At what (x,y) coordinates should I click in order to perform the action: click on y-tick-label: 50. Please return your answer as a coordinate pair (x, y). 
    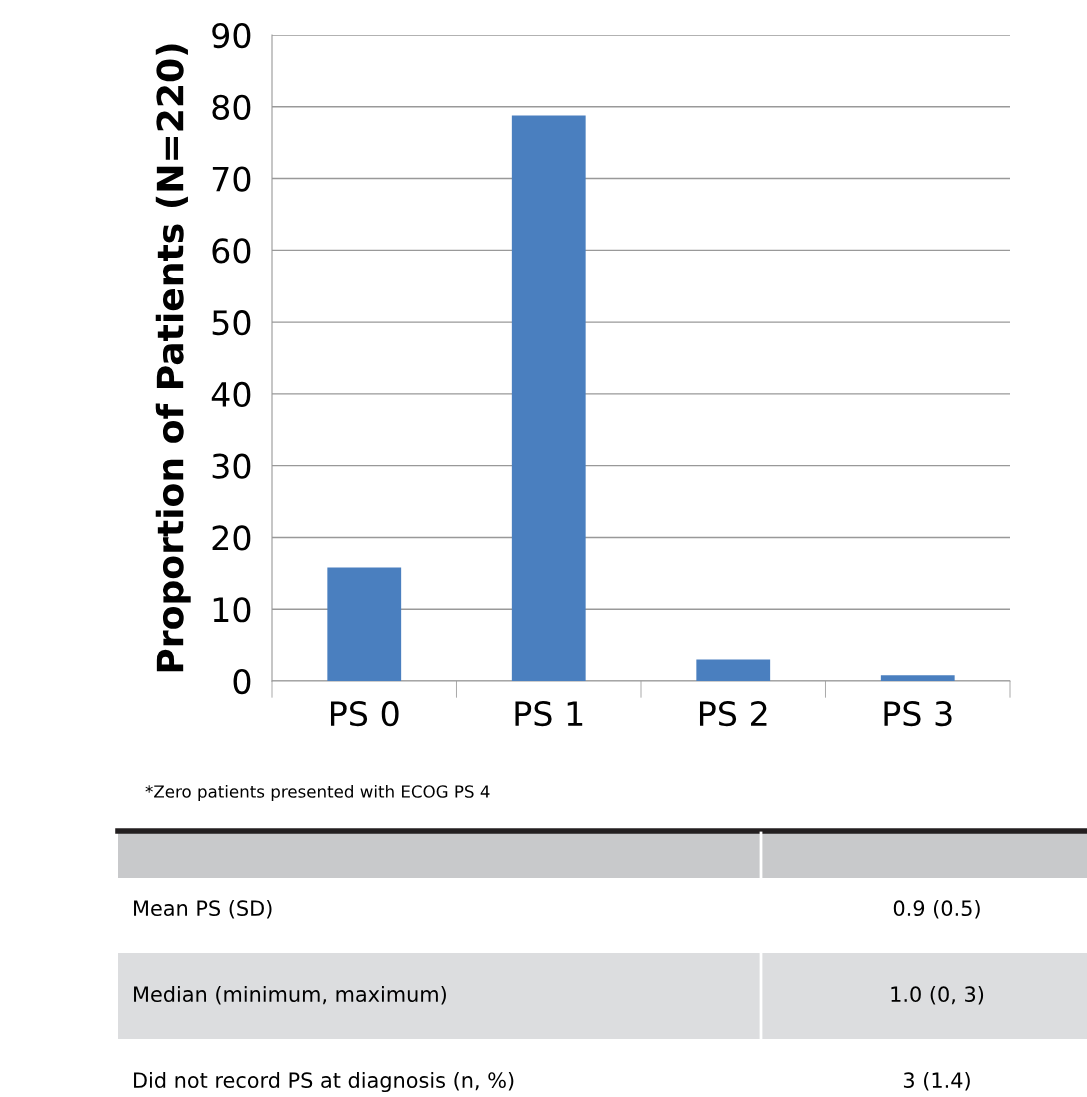
    Looking at the image, I should click on (231, 323).